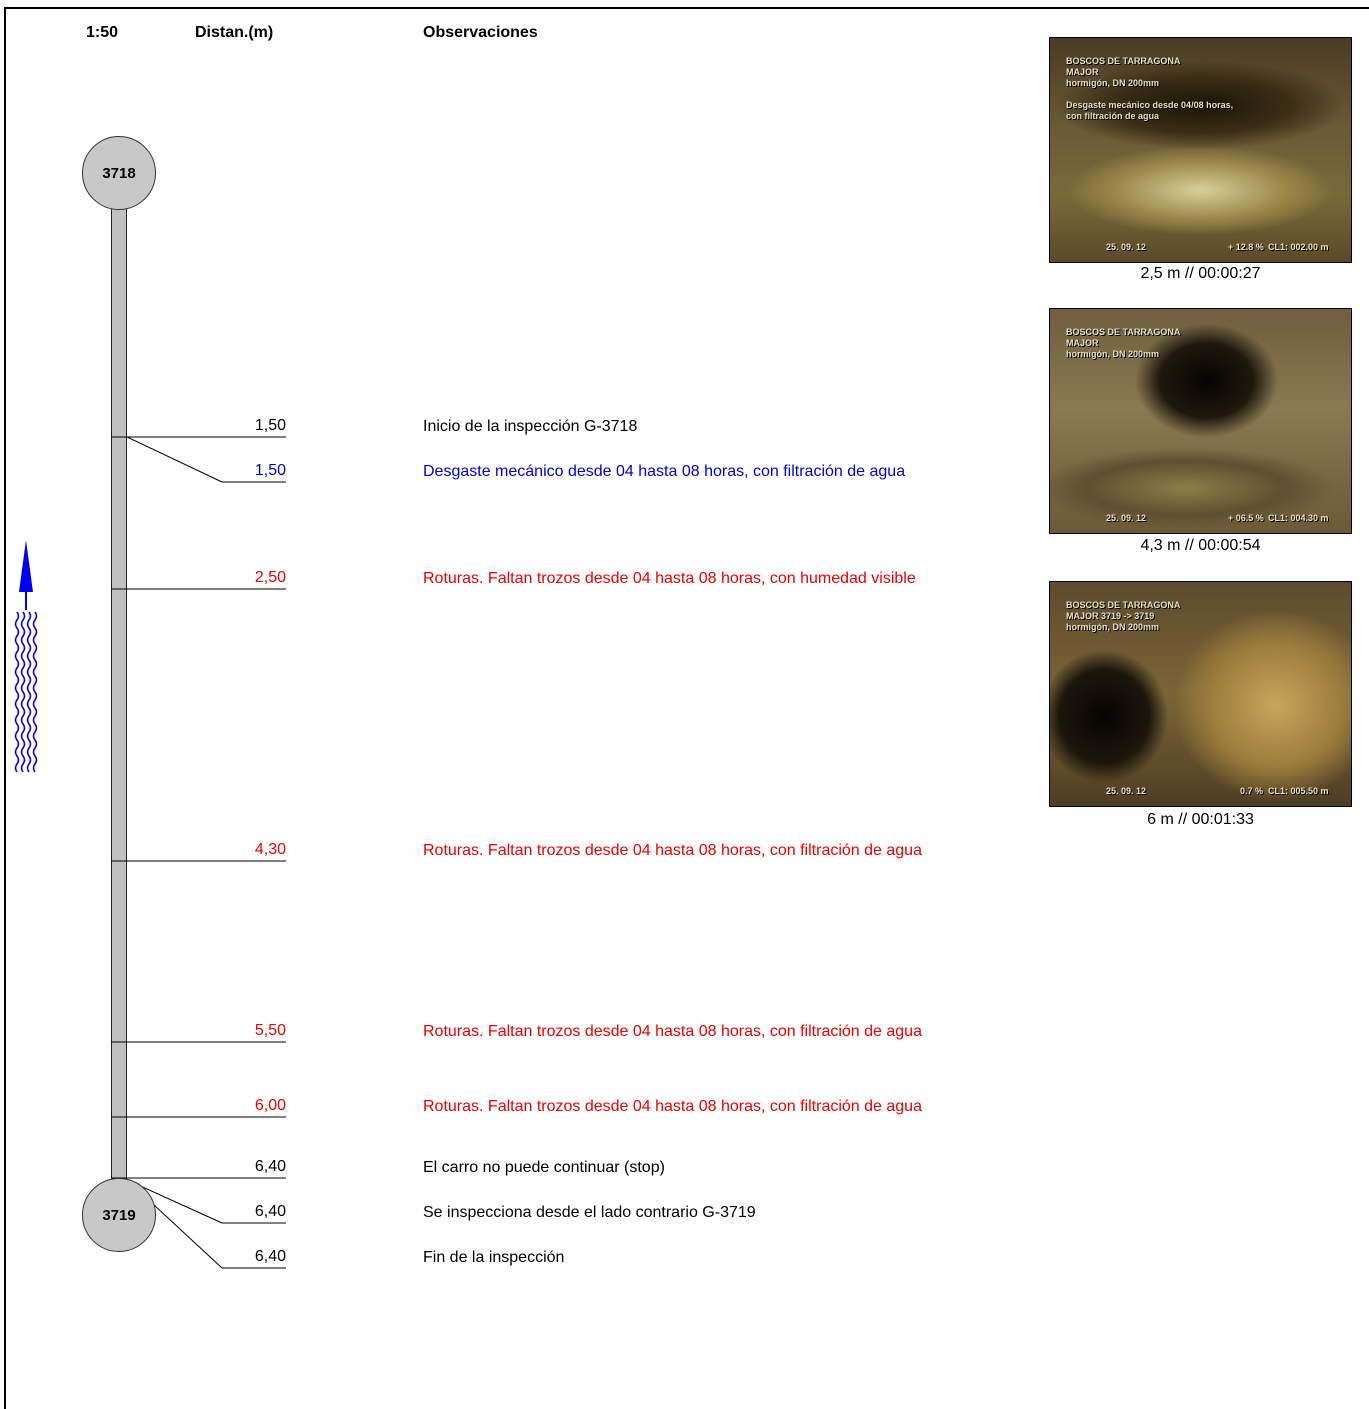 The image size is (1369, 1409). I want to click on pipe-segment, so click(119, 690).